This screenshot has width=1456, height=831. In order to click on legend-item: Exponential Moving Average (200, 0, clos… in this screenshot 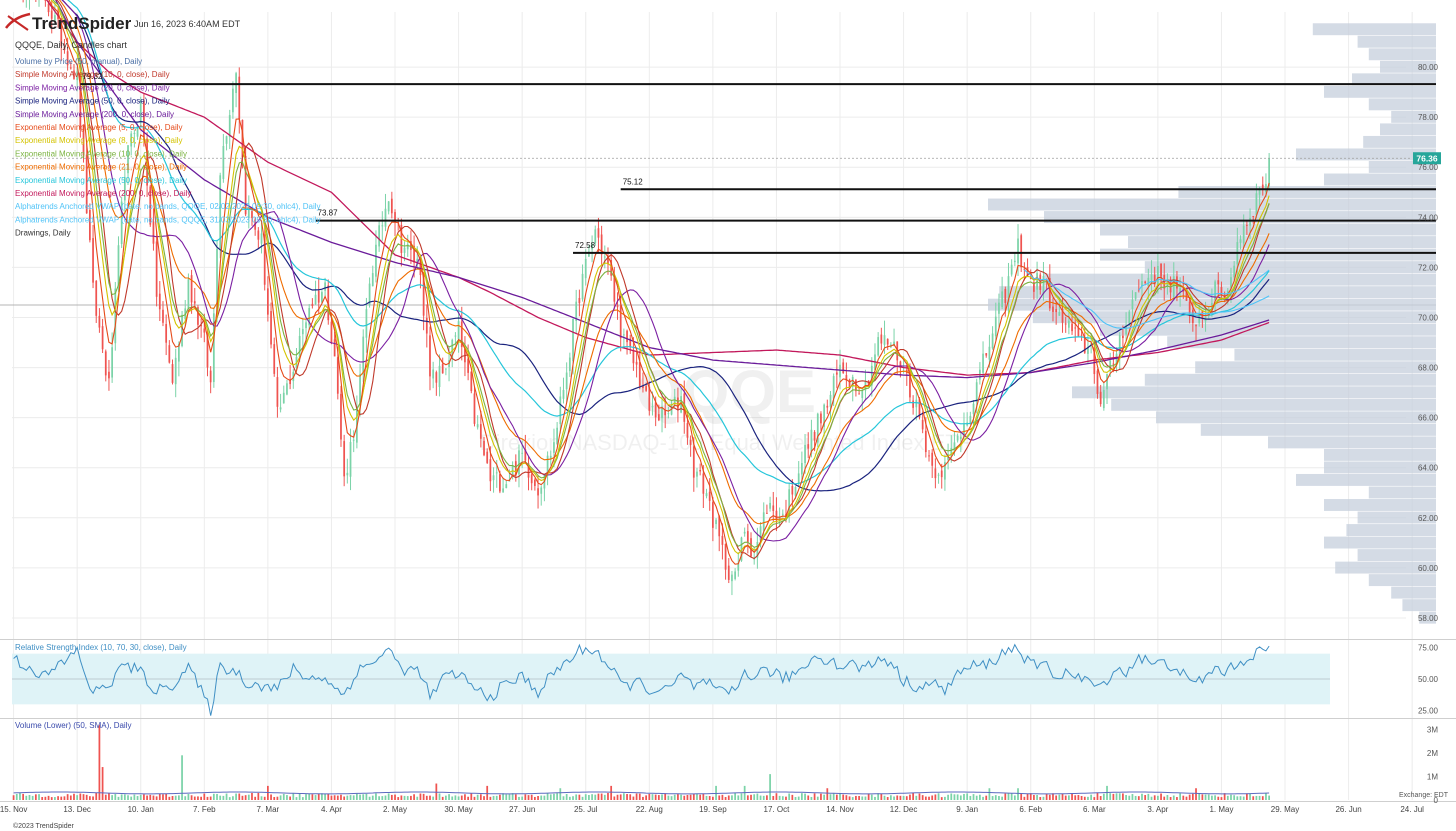, I will do `click(103, 193)`.